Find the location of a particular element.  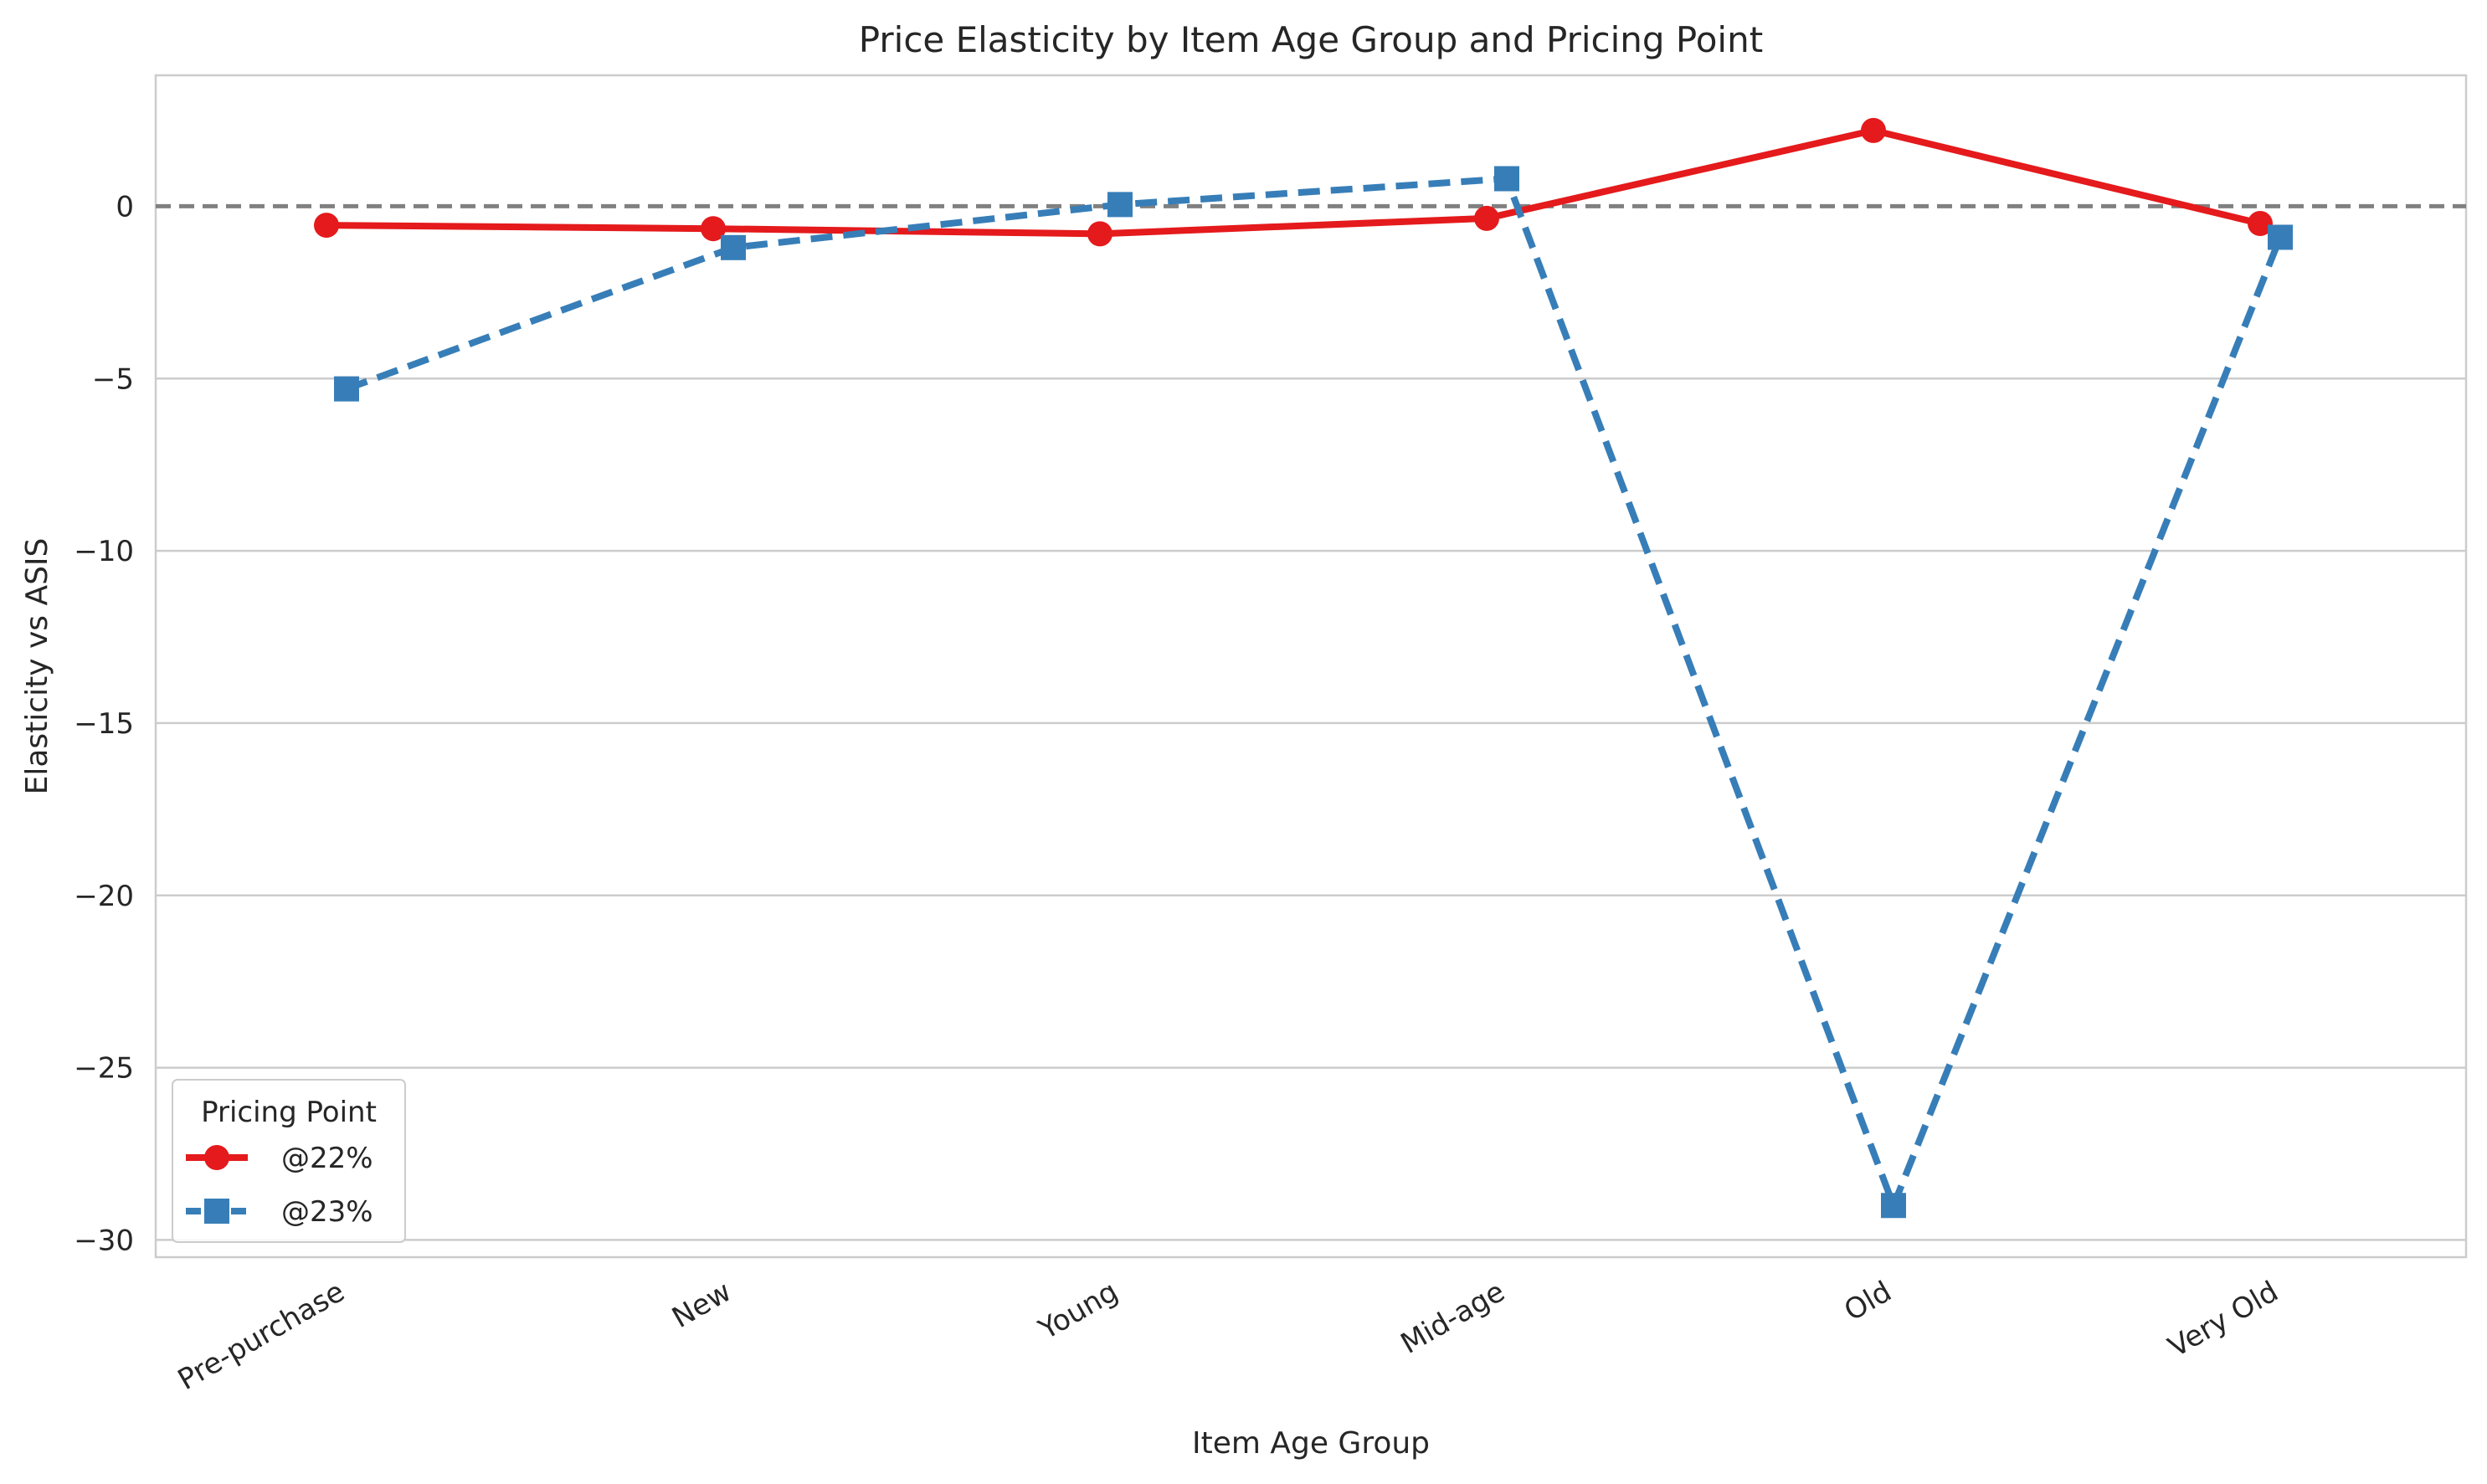

y-axis-label: Elasticity vs ASIS is located at coordinates (37, 666).